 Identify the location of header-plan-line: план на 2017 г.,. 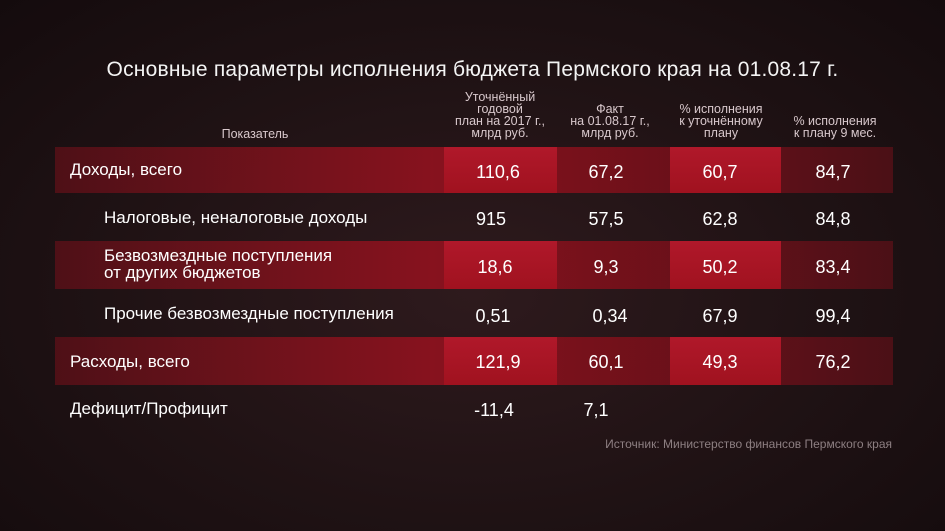
(500, 121).